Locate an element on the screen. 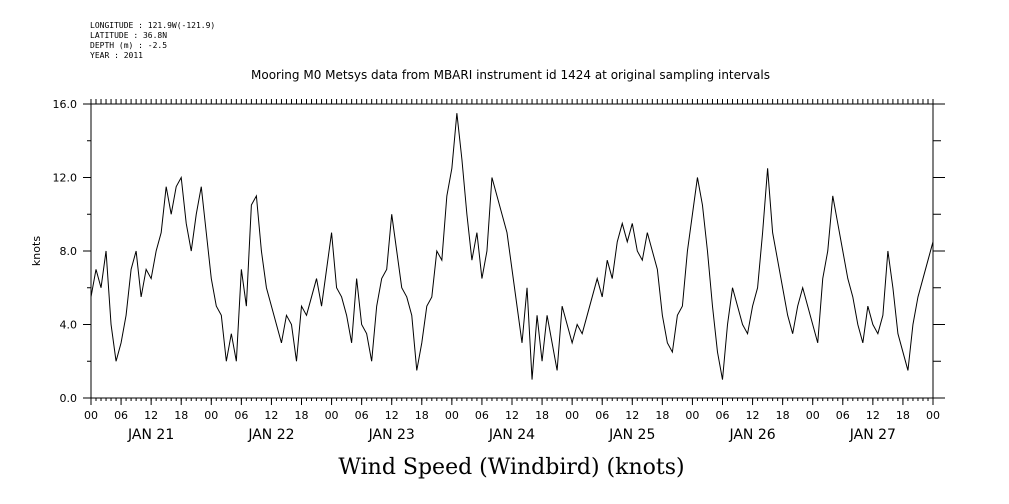 The image size is (1009, 504). x-day-label: JAN 22 is located at coordinates (270, 435).